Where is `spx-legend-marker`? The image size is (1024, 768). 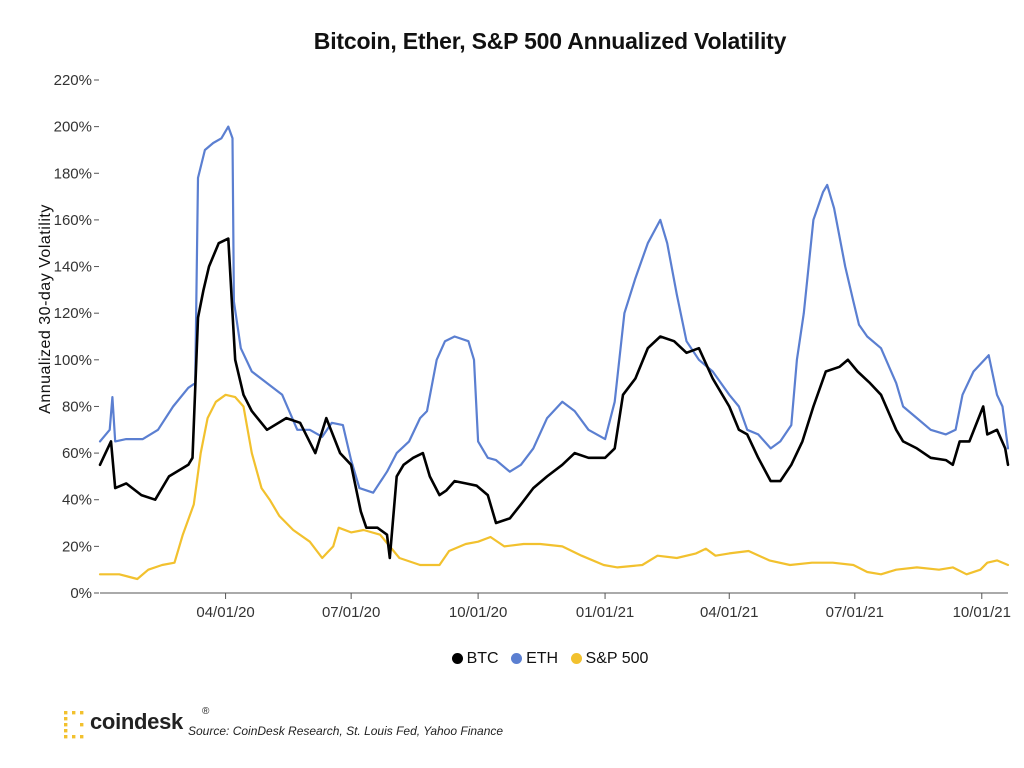 spx-legend-marker is located at coordinates (576, 658).